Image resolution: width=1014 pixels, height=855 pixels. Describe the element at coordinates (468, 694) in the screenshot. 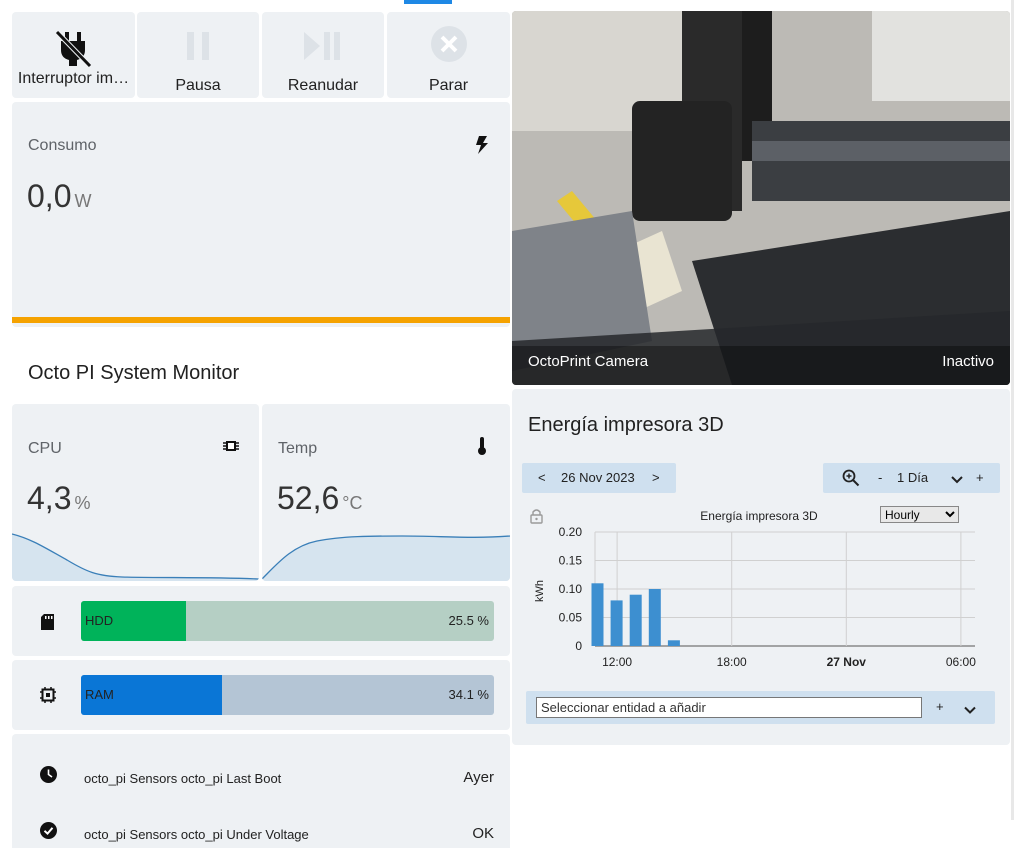

I see `ram-bar-percent: 34.1 %` at that location.